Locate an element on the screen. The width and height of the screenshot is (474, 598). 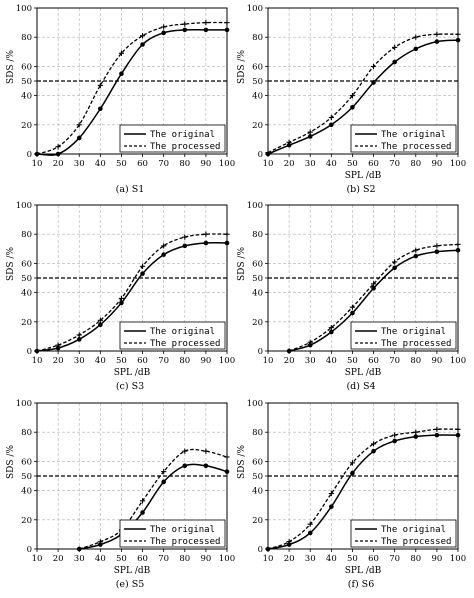
x-axis-label: SPL /dB is located at coordinates (363, 176).